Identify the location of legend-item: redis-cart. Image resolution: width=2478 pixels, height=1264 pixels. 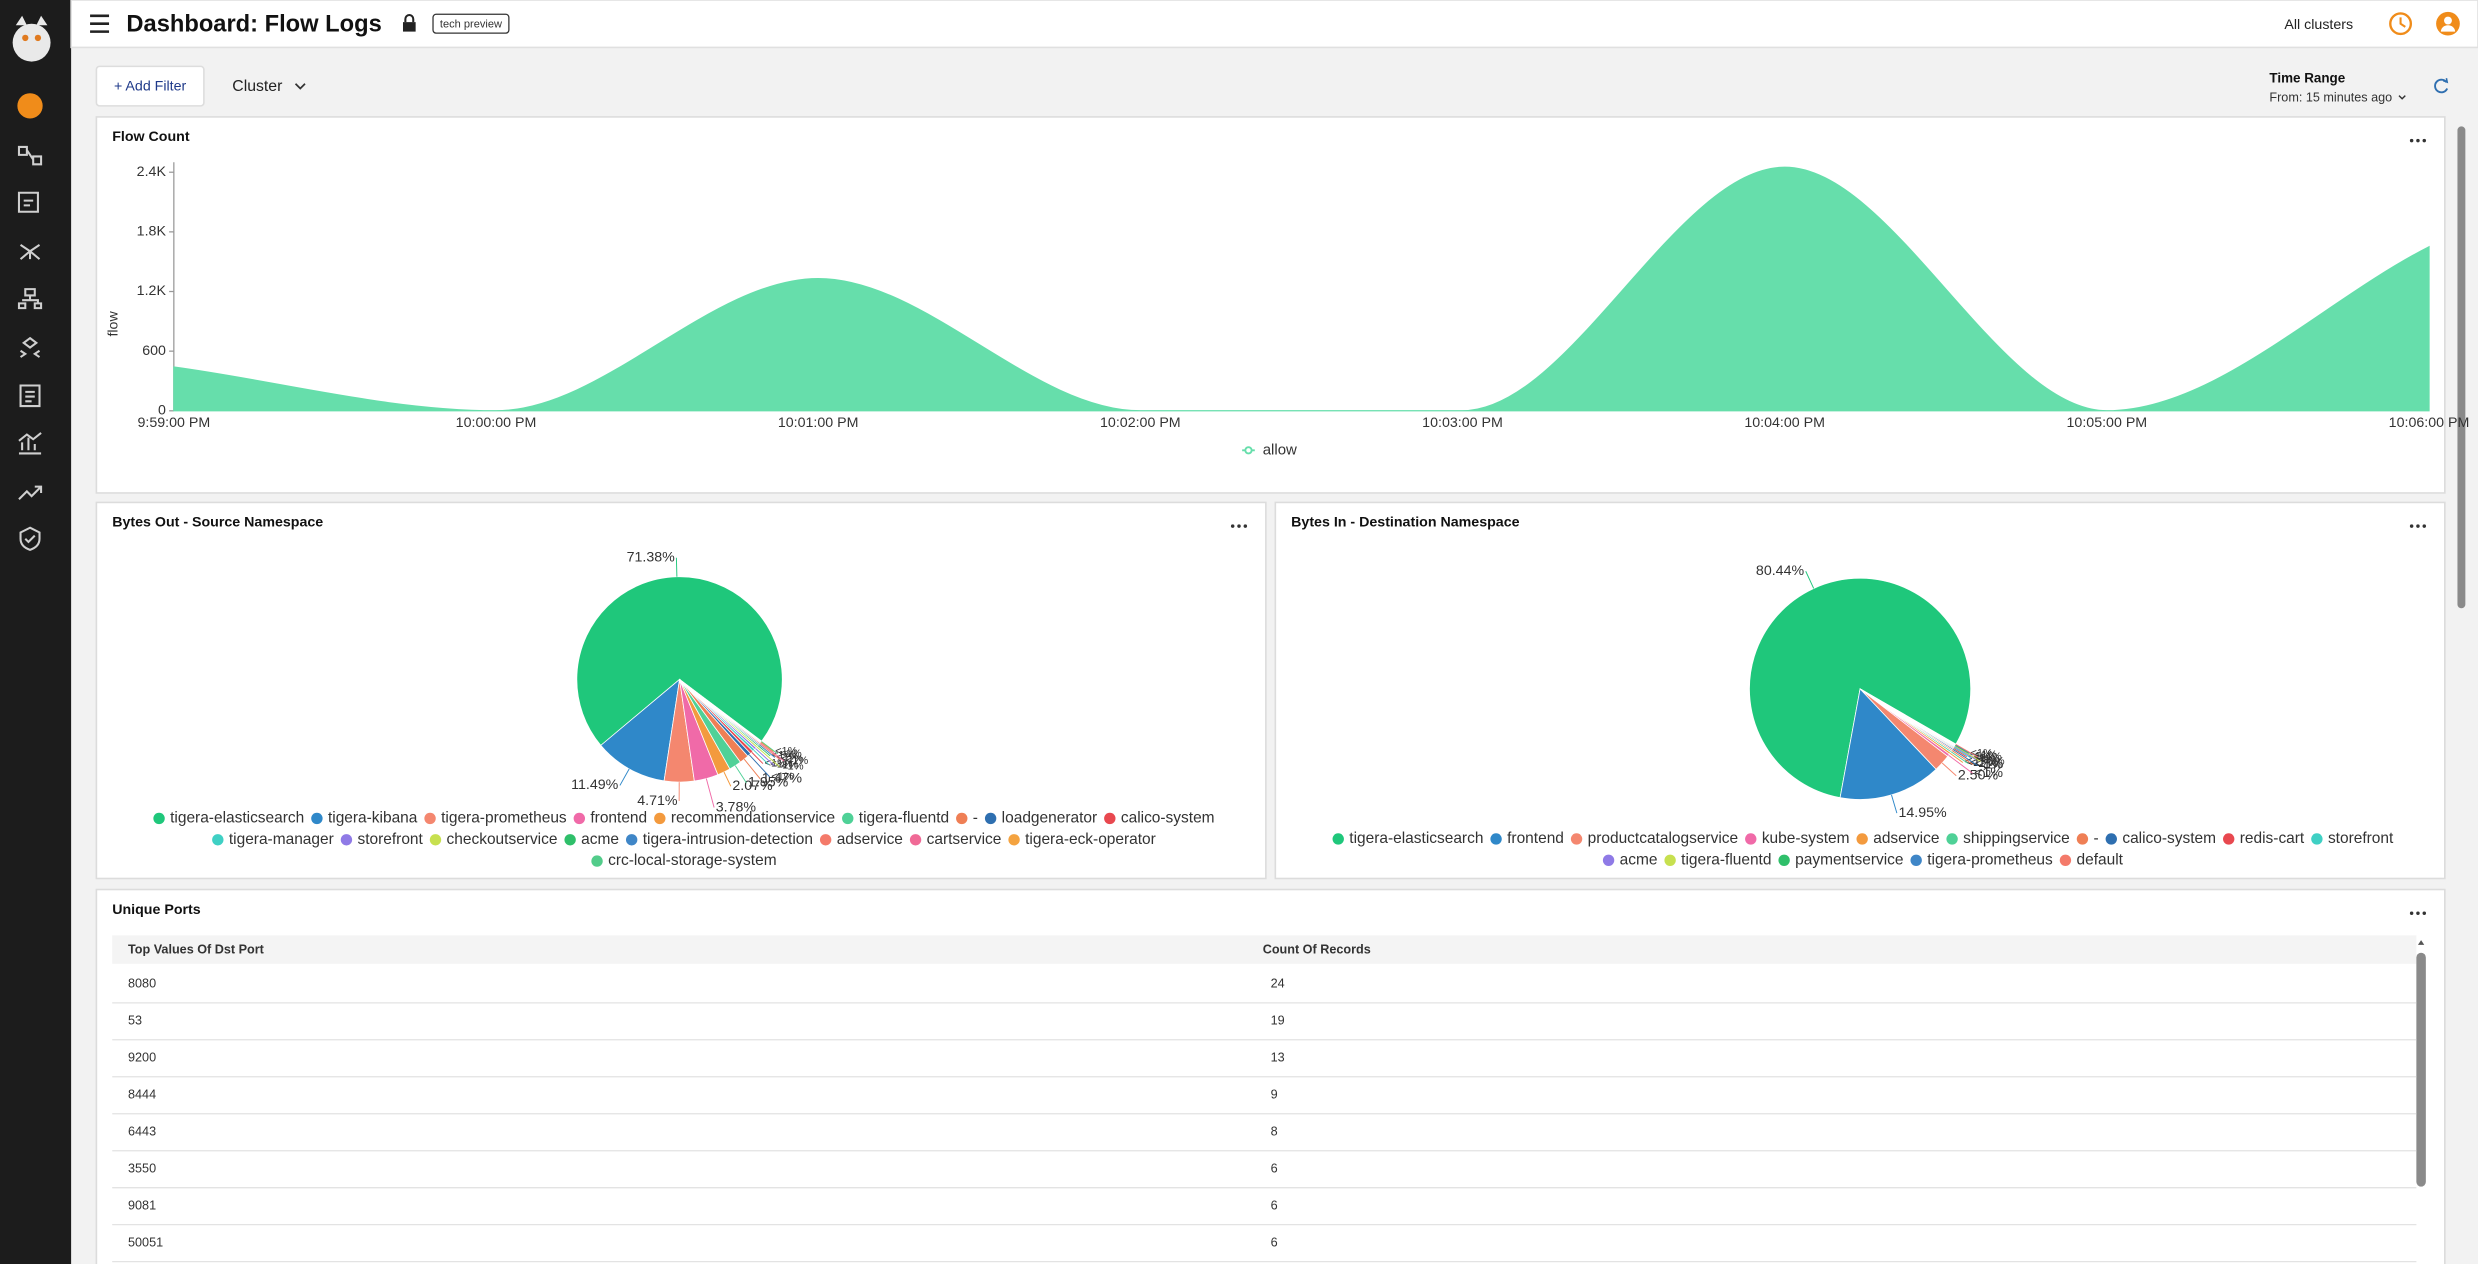
(2264, 838).